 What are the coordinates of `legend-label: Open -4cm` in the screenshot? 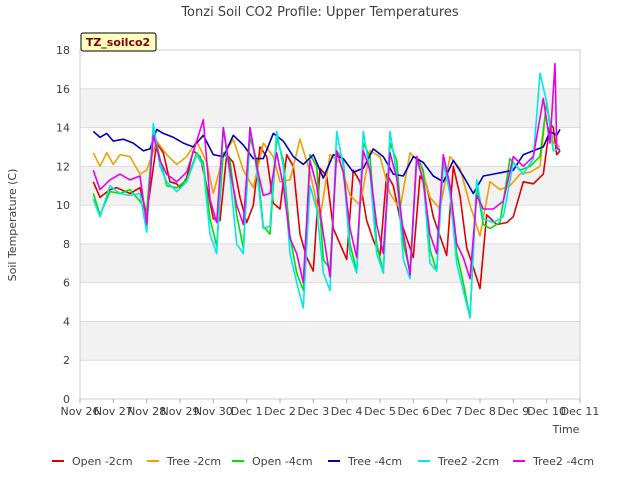 It's located at (282, 461).